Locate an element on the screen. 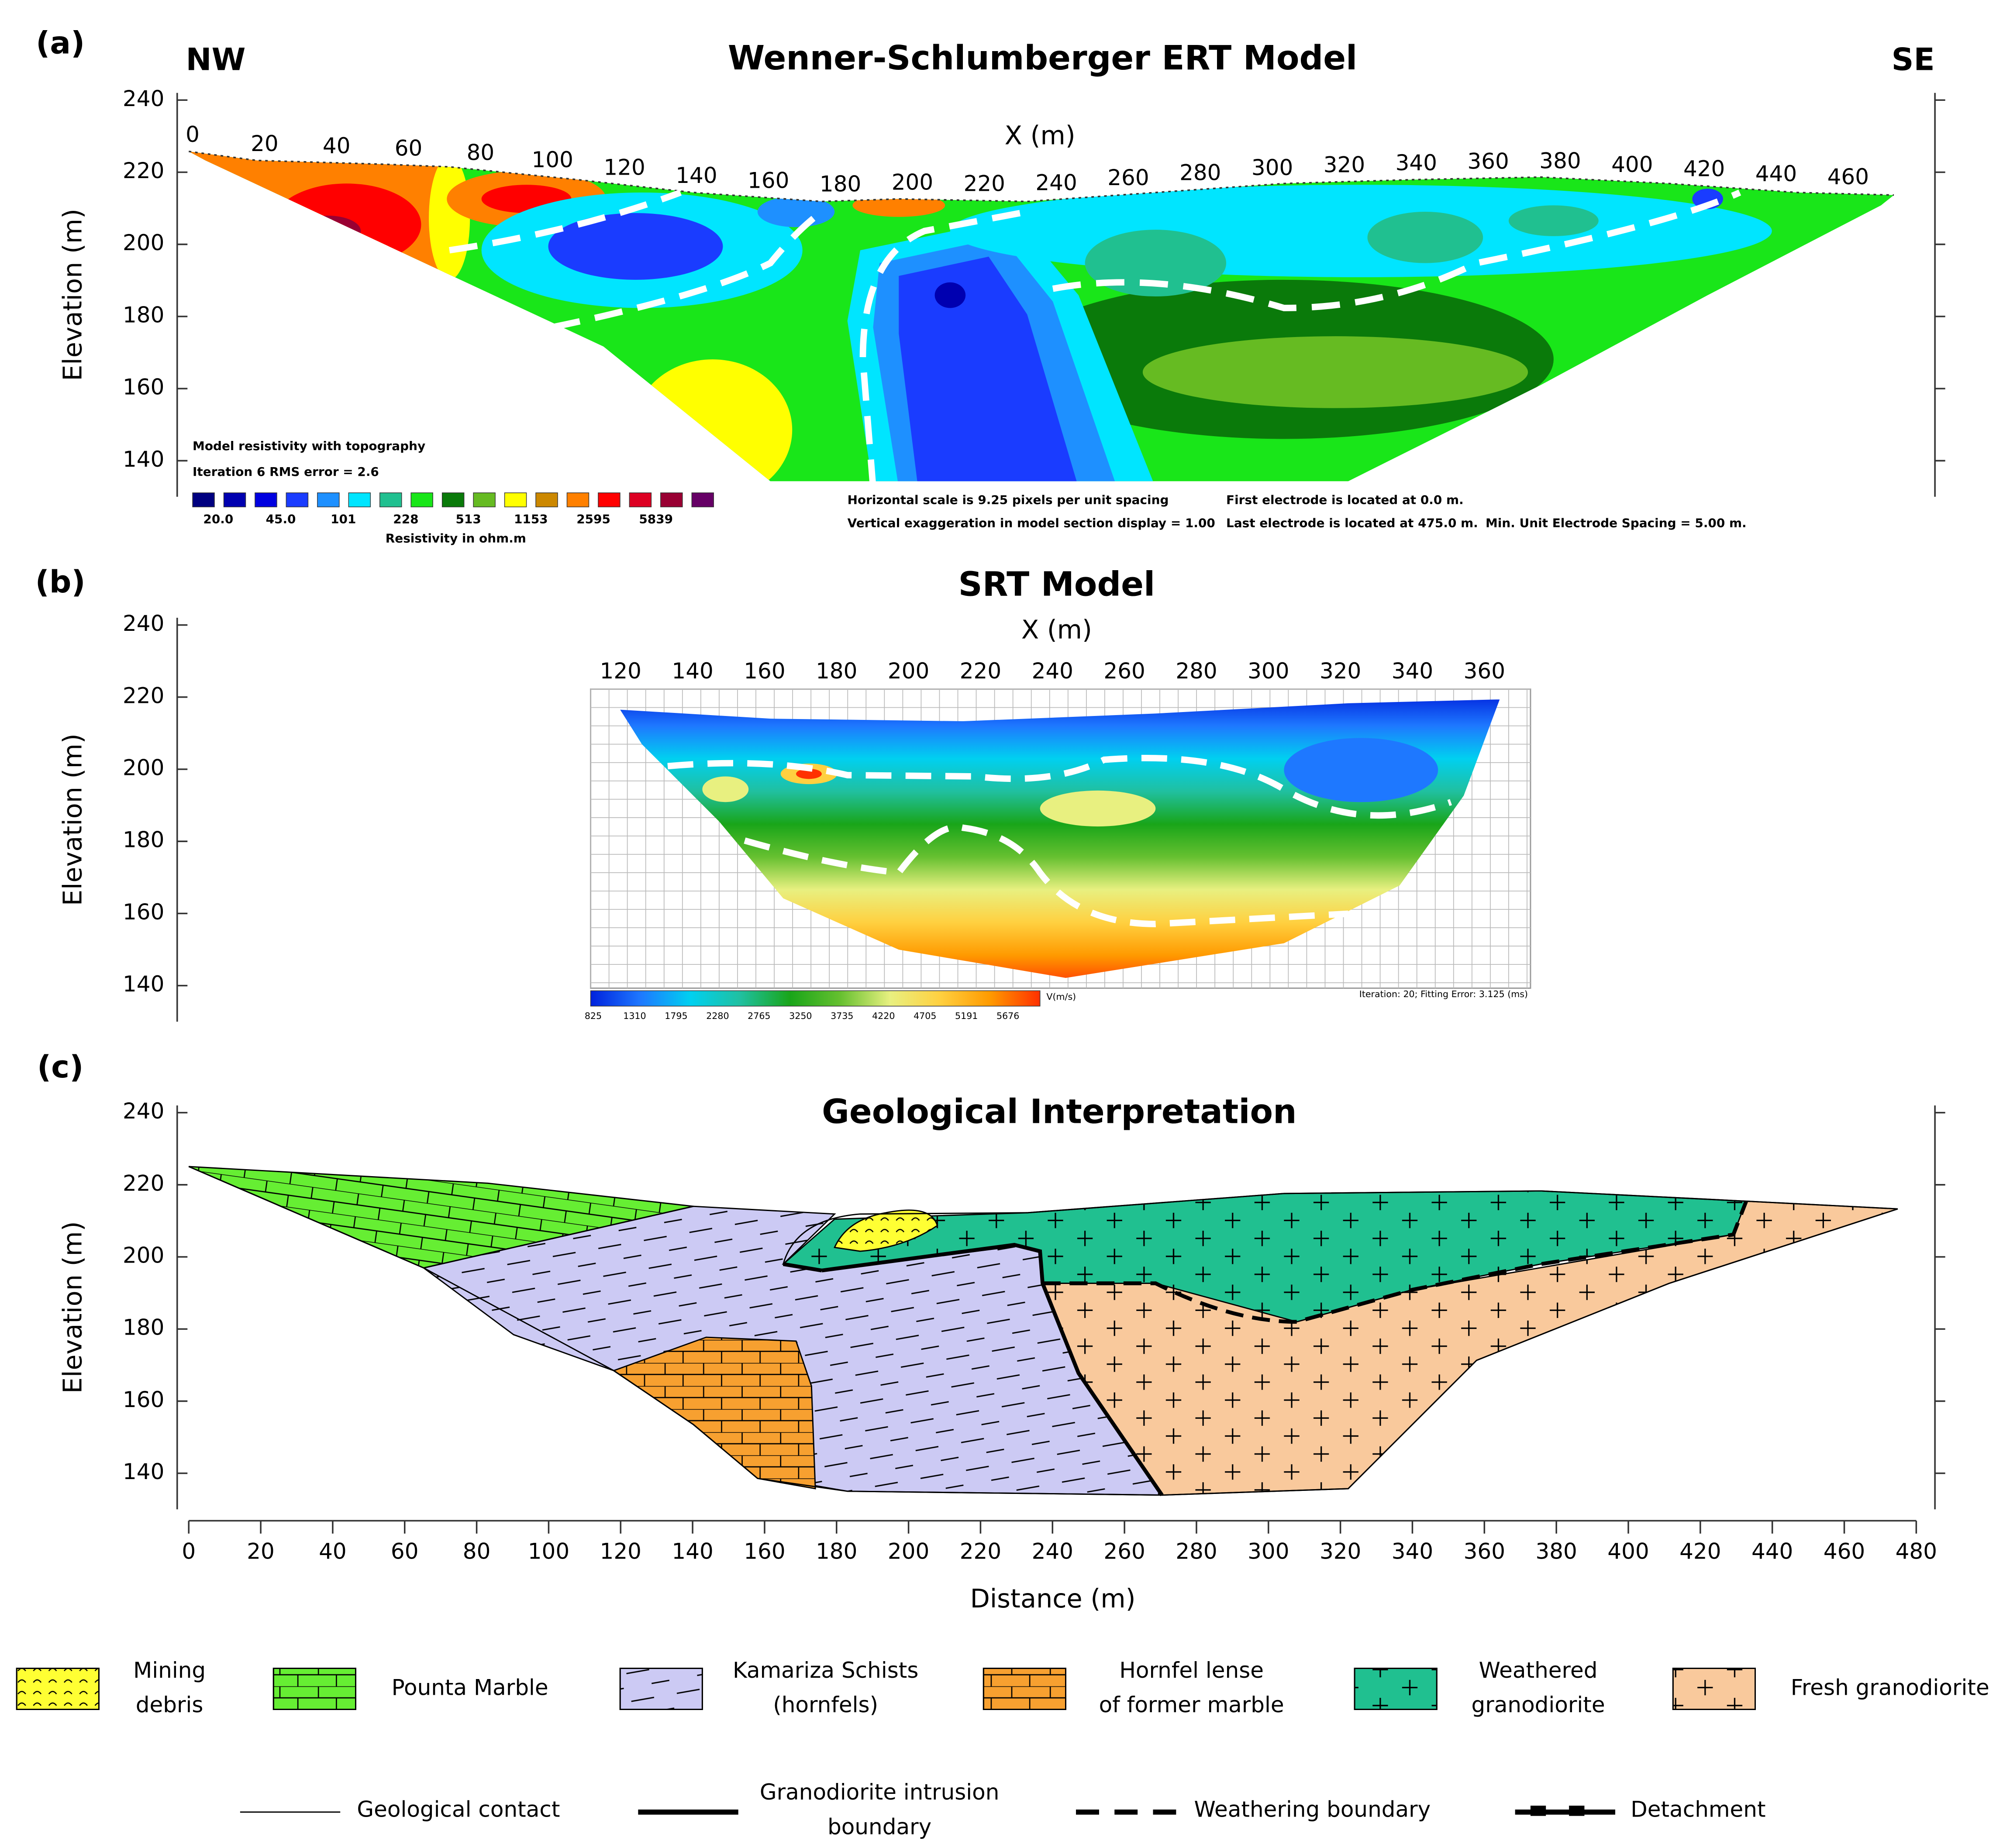  x-tick-label: 480 is located at coordinates (1916, 1551).